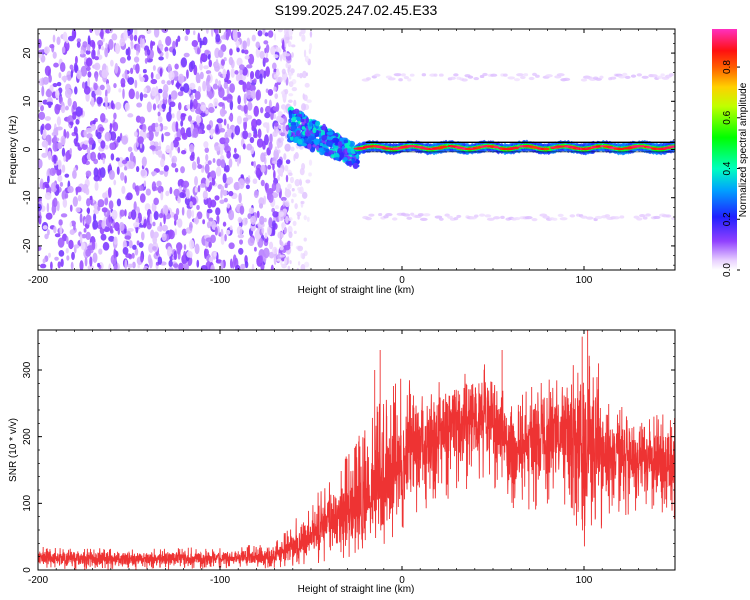 The width and height of the screenshot is (750, 600). Describe the element at coordinates (743, 149) in the screenshot. I see `colorbar-label: Normalized spectral amplitude` at that location.